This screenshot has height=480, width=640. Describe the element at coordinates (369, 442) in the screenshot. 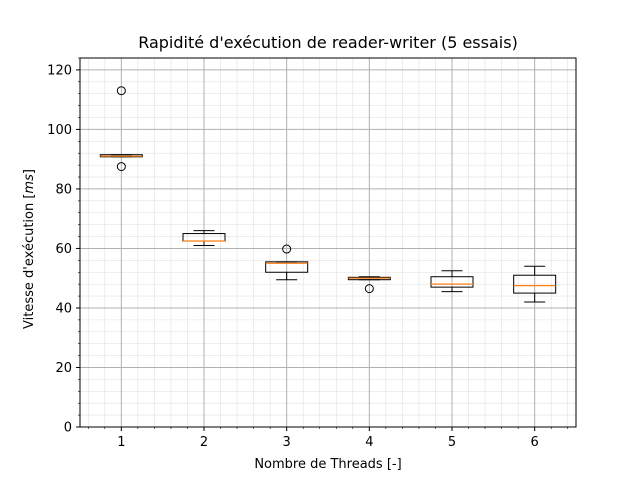

I see `x-tick-label: 4` at that location.